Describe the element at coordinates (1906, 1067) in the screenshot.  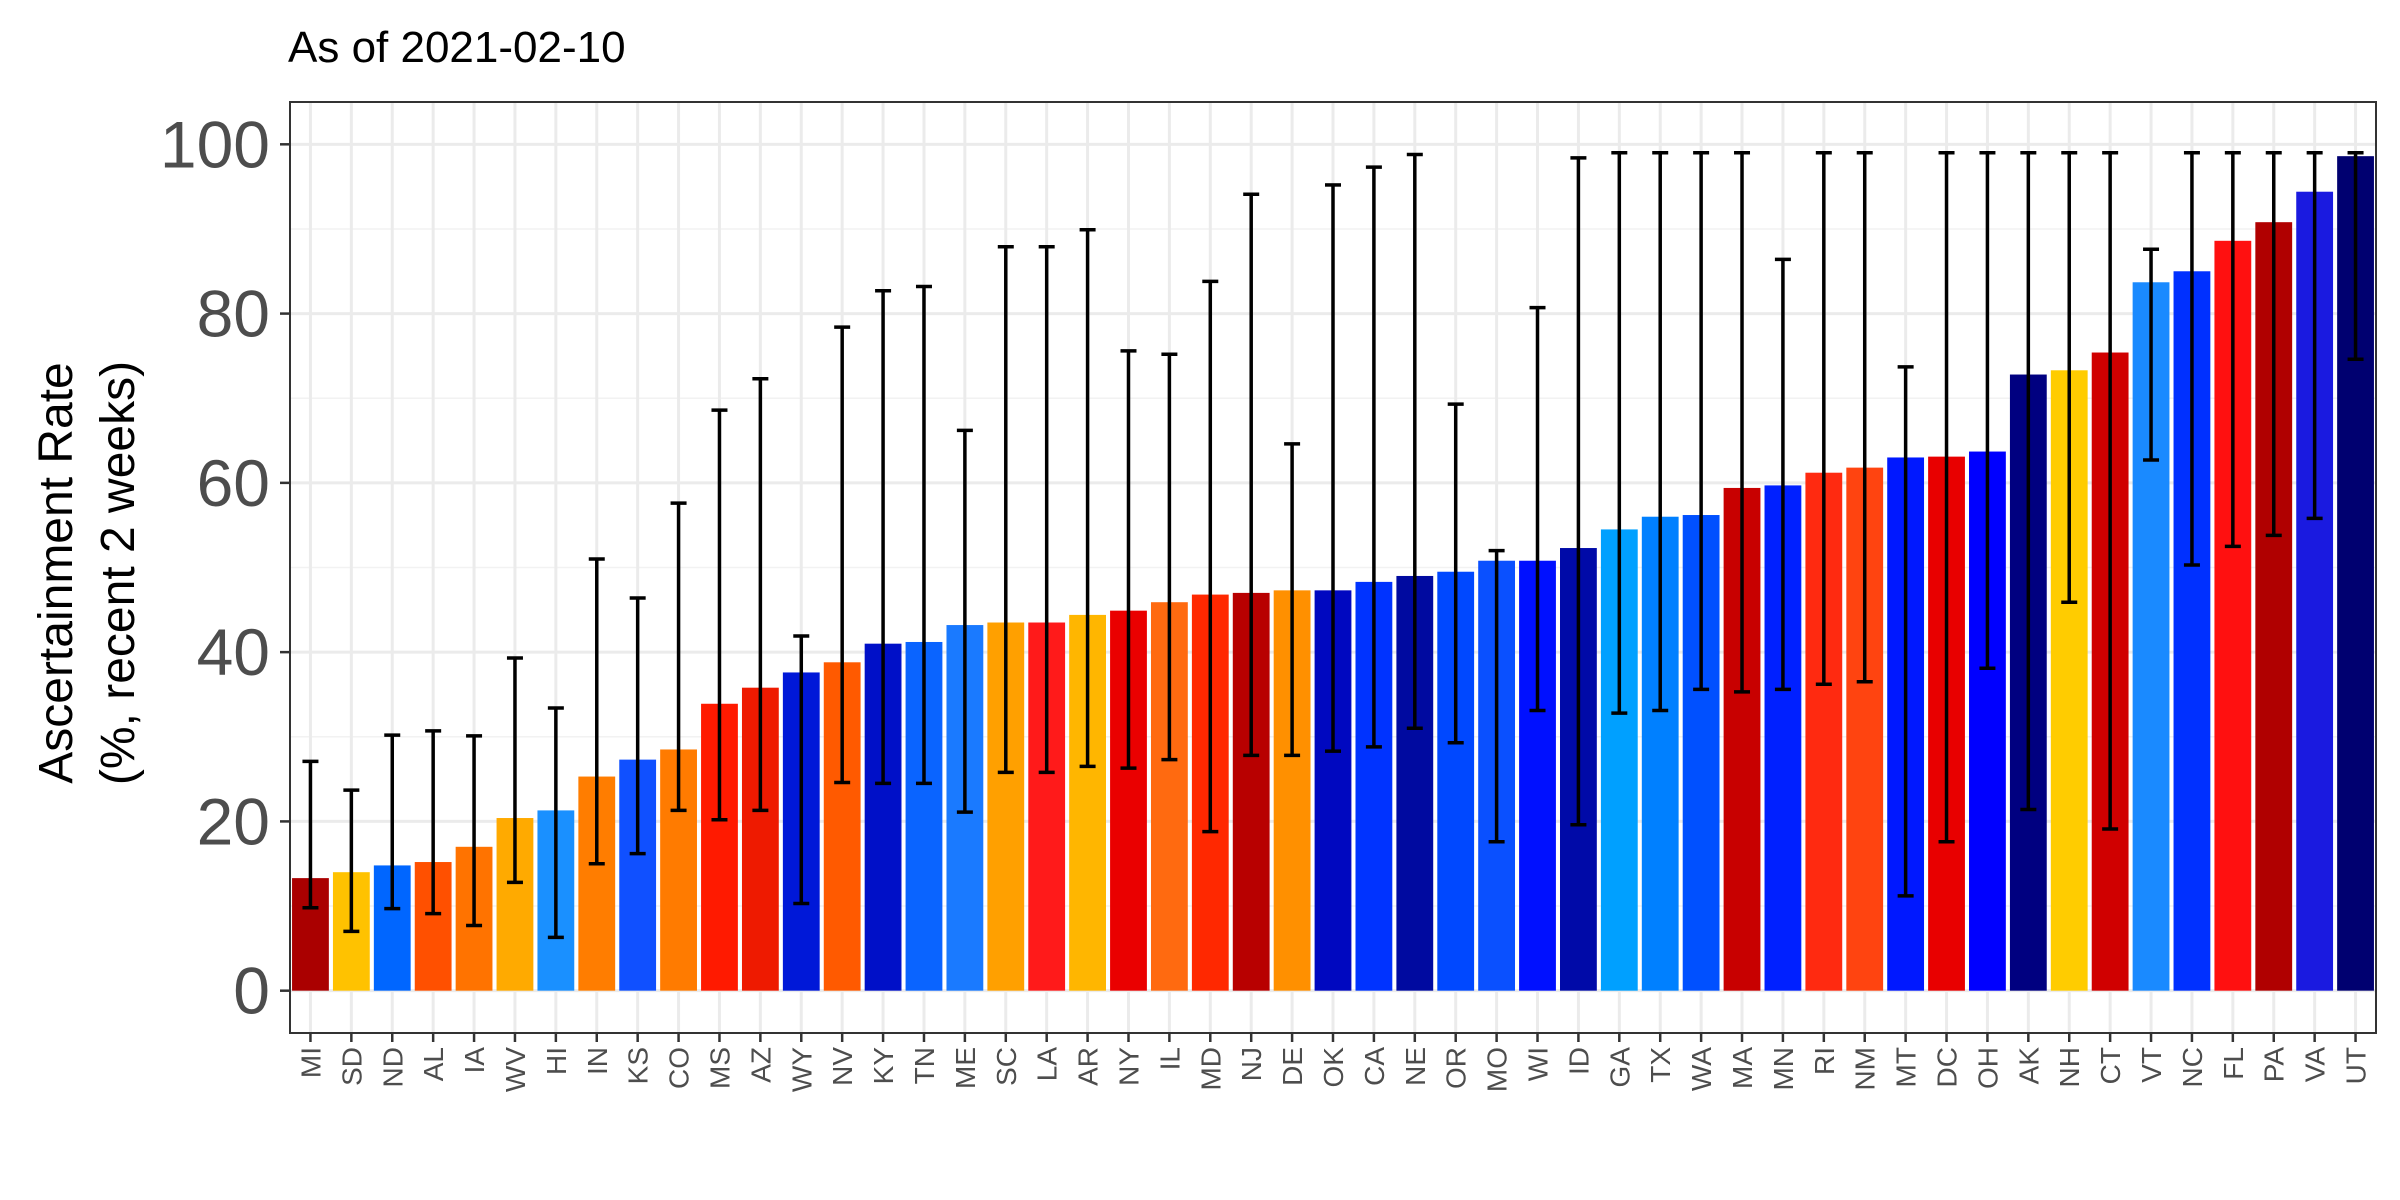
I see `x-tick-label-mt: MT` at that location.